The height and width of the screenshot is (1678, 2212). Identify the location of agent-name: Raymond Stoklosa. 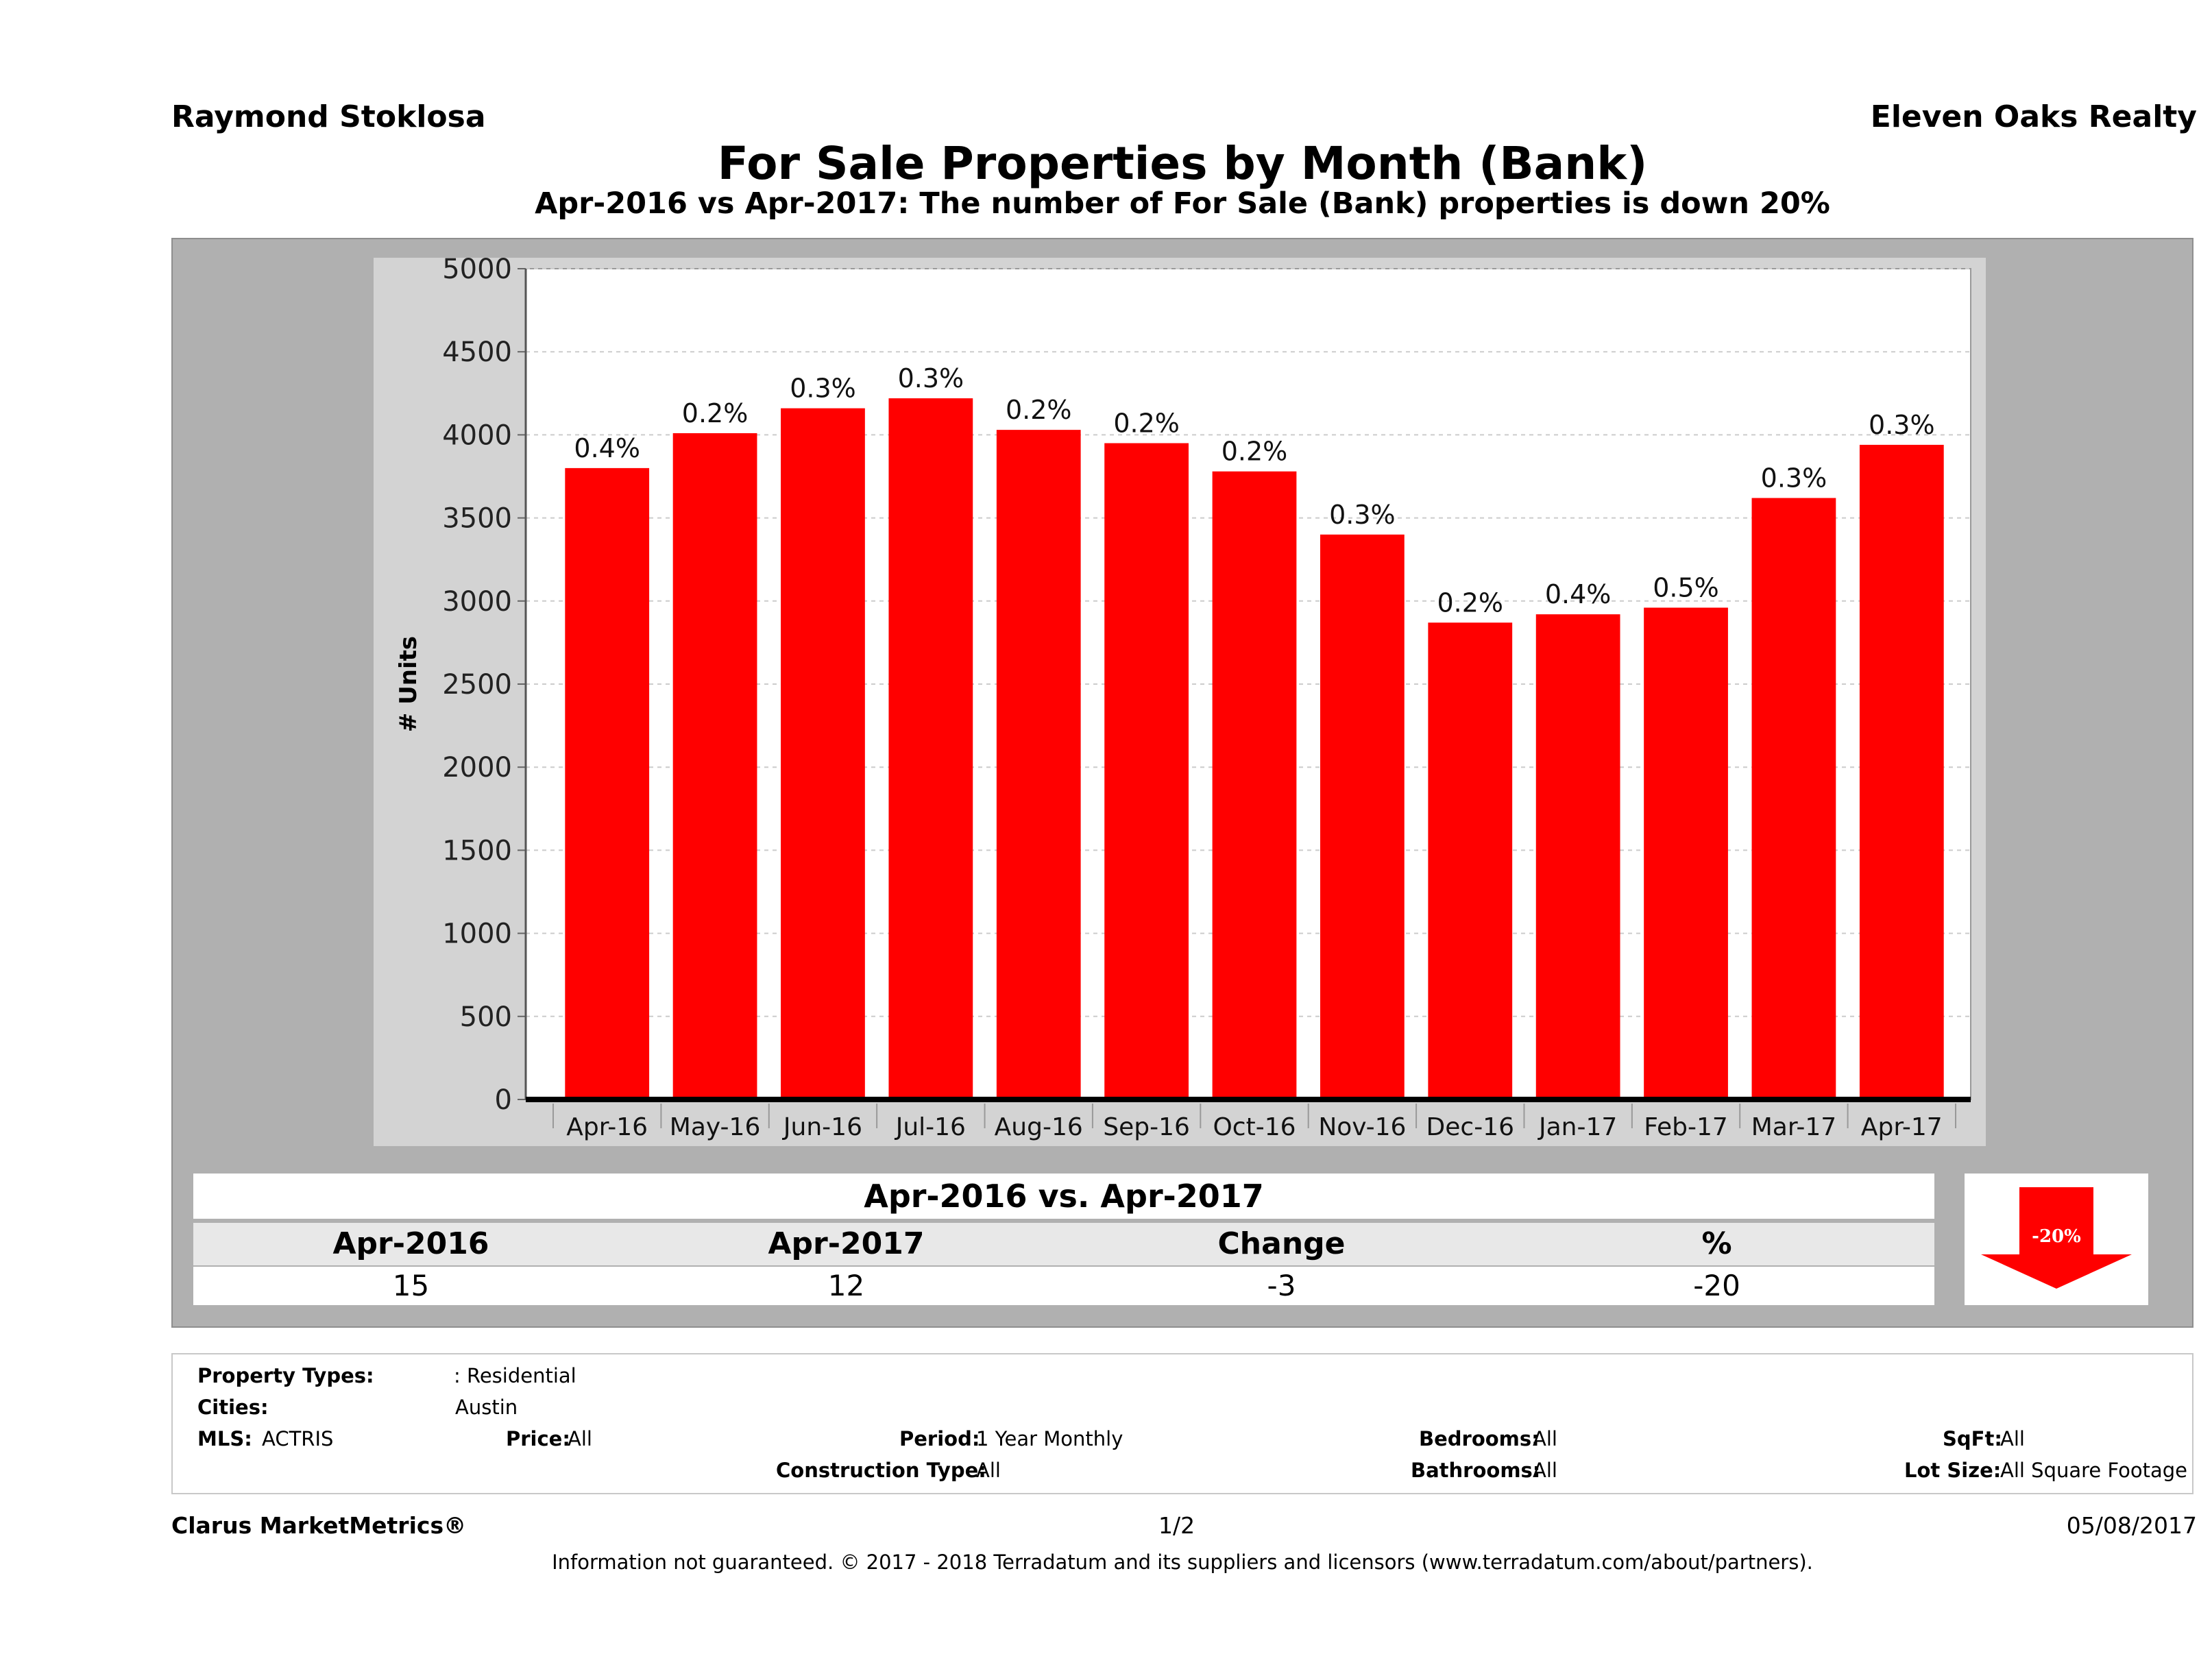
(329, 117).